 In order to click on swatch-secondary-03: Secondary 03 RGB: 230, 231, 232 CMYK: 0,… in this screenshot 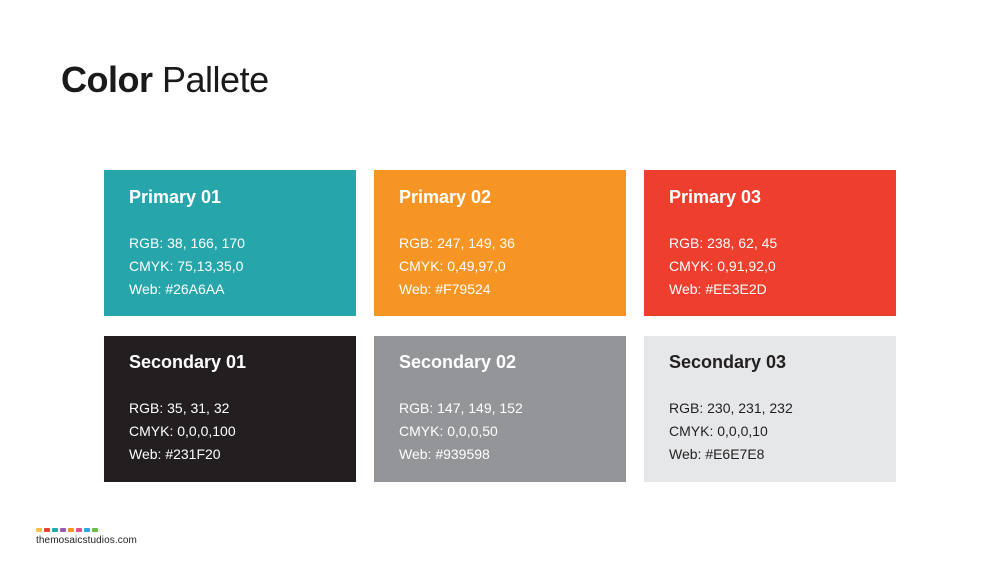, I will do `click(770, 409)`.